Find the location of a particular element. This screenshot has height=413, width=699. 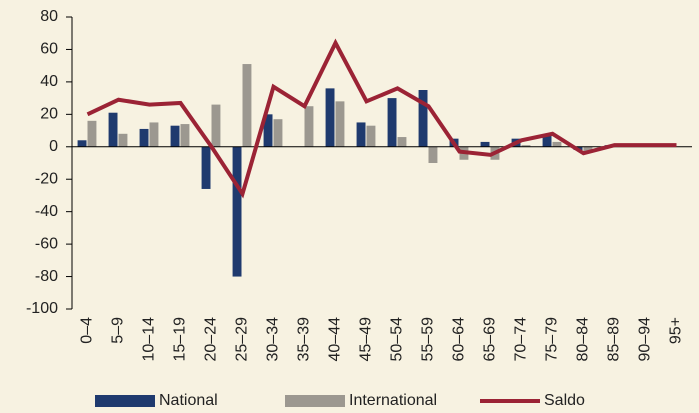

x-tick-label: 95+ is located at coordinates (676, 330).